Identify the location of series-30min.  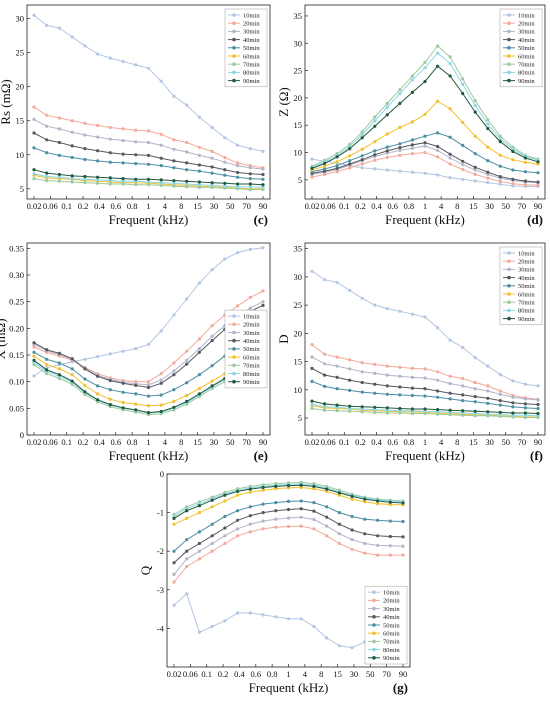
(288, 546).